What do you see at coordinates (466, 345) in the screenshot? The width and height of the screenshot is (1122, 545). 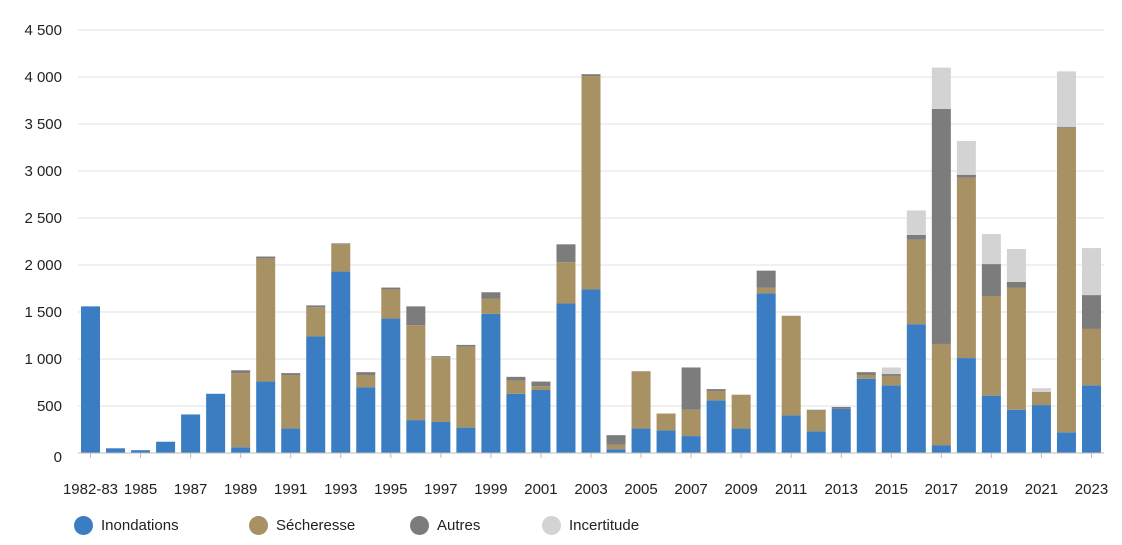 I see `bar-1998-autres` at bounding box center [466, 345].